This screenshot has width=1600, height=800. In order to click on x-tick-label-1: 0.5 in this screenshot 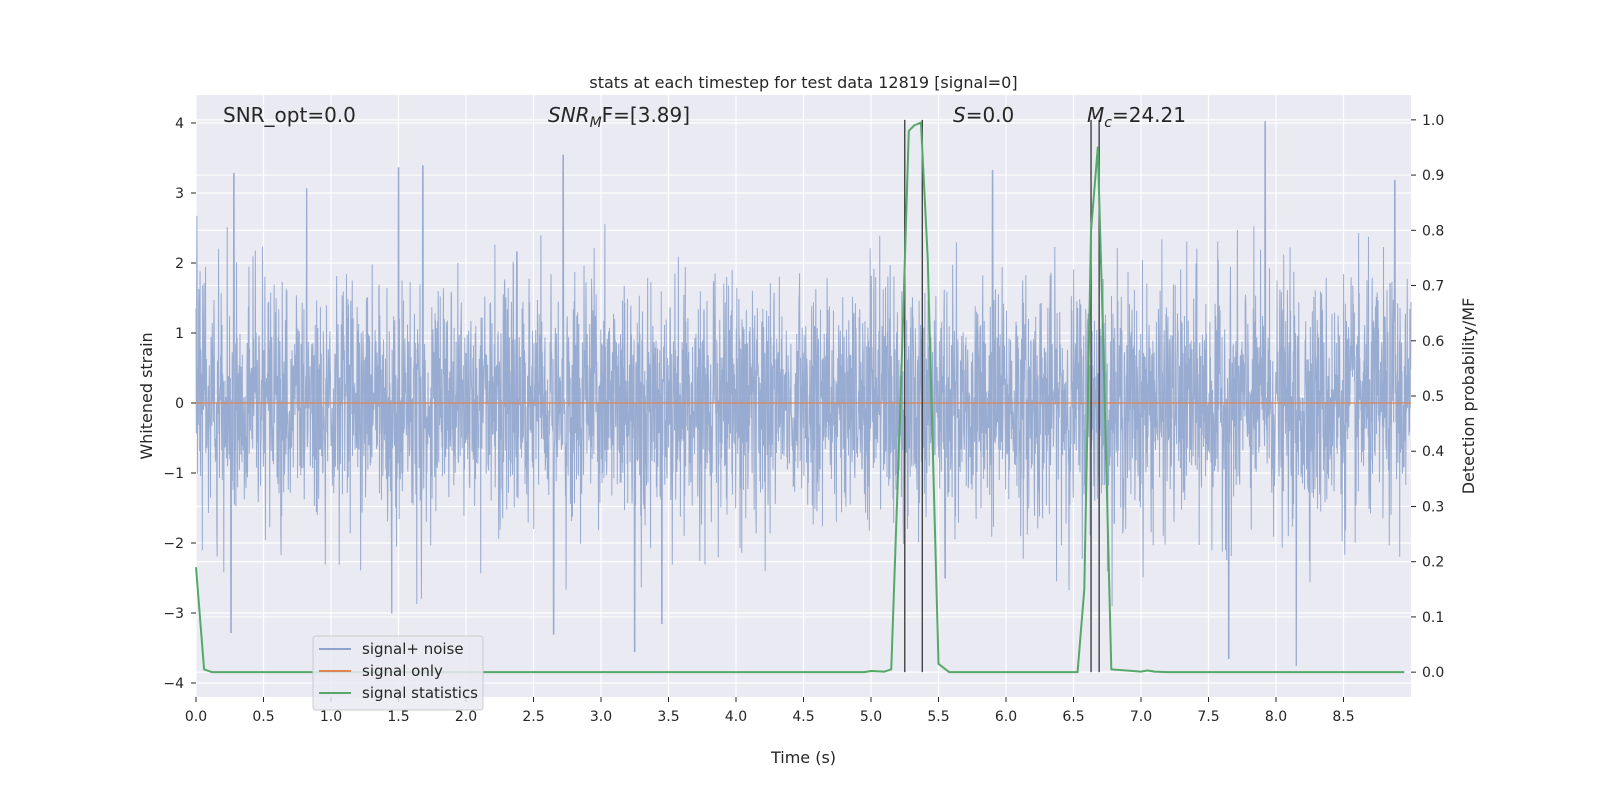, I will do `click(263, 717)`.